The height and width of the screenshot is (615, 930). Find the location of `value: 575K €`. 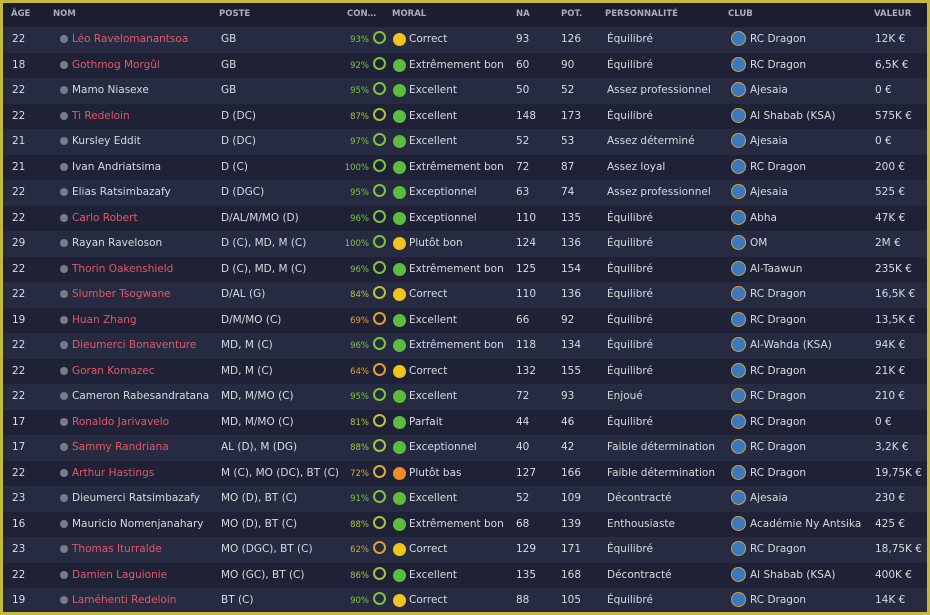

value: 575K € is located at coordinates (893, 115).